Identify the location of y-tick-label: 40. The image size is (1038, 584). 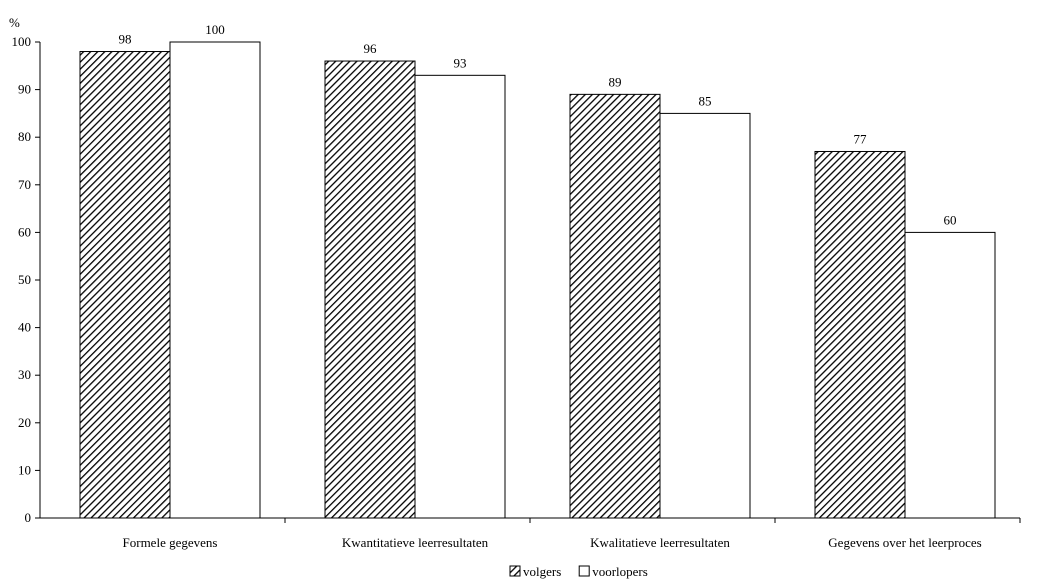
(24, 327).